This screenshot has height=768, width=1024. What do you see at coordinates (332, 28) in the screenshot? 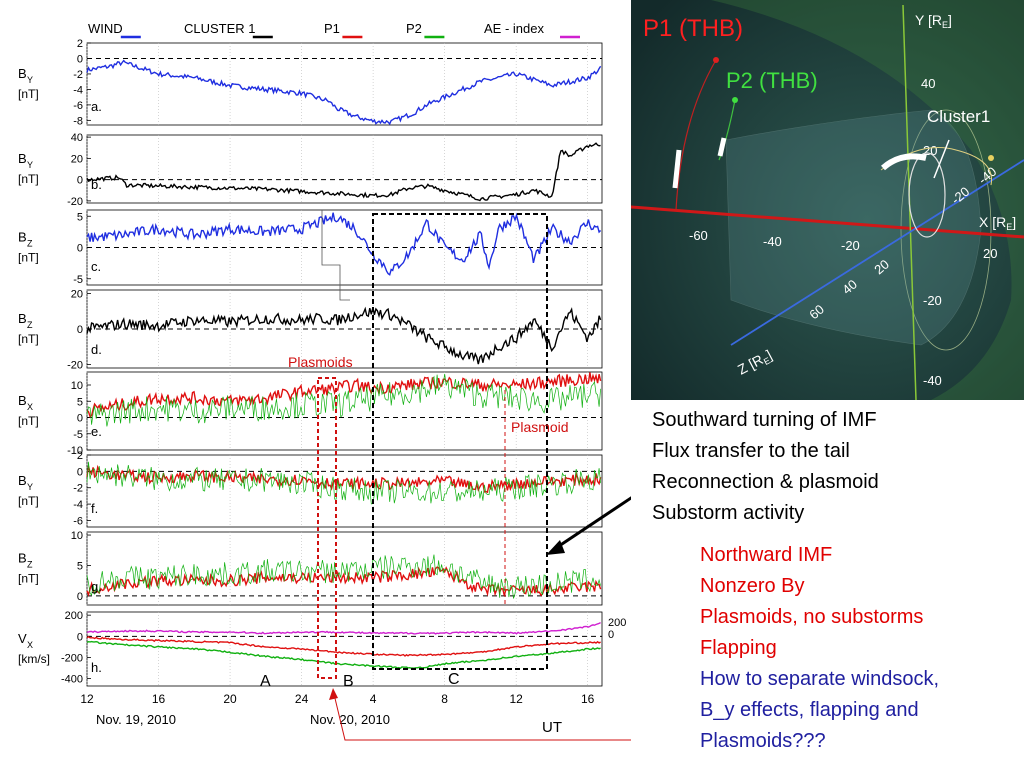
I see `legend-label: P1` at bounding box center [332, 28].